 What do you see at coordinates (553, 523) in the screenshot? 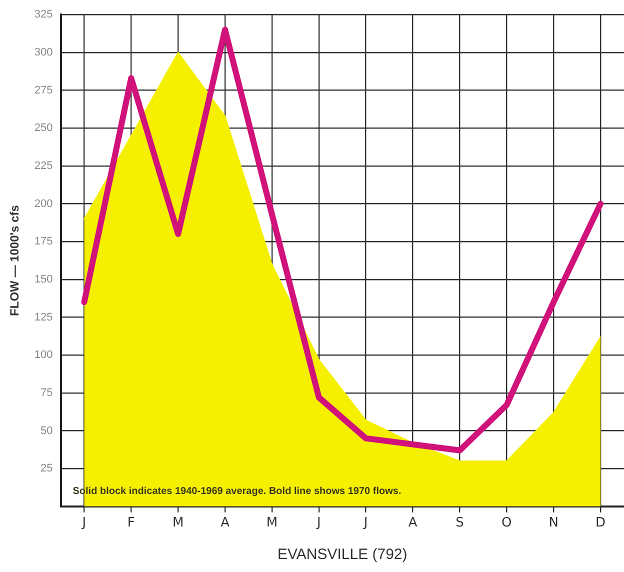
I see `x-tick-label: N` at bounding box center [553, 523].